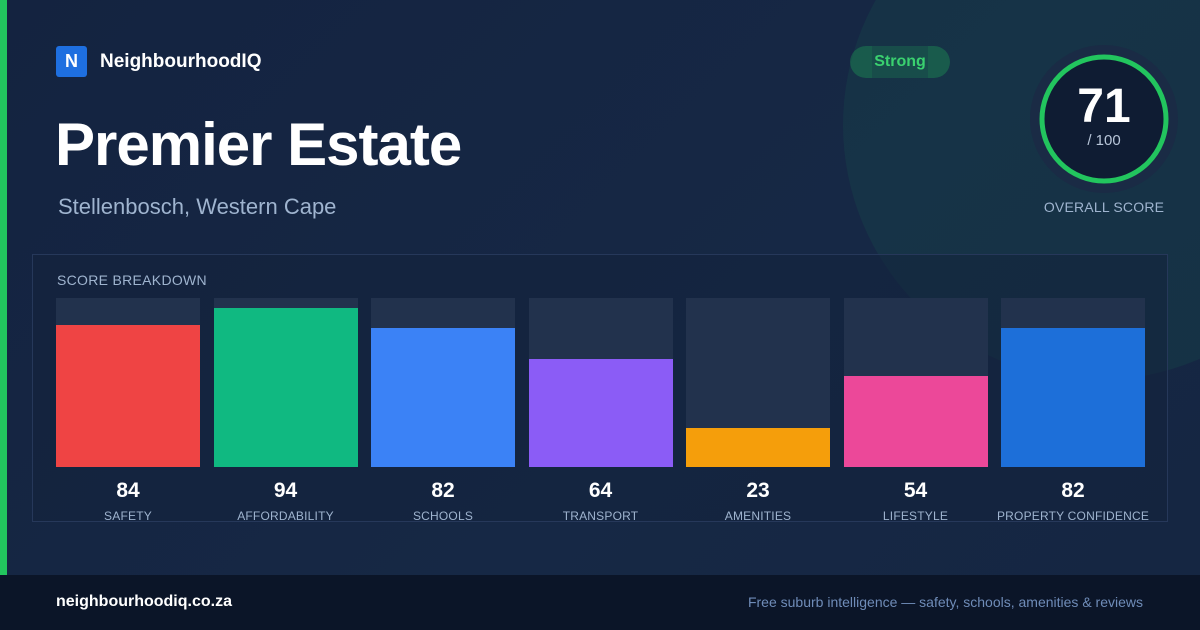  I want to click on score-column-schools: 82 SCHOOLS, so click(443, 410).